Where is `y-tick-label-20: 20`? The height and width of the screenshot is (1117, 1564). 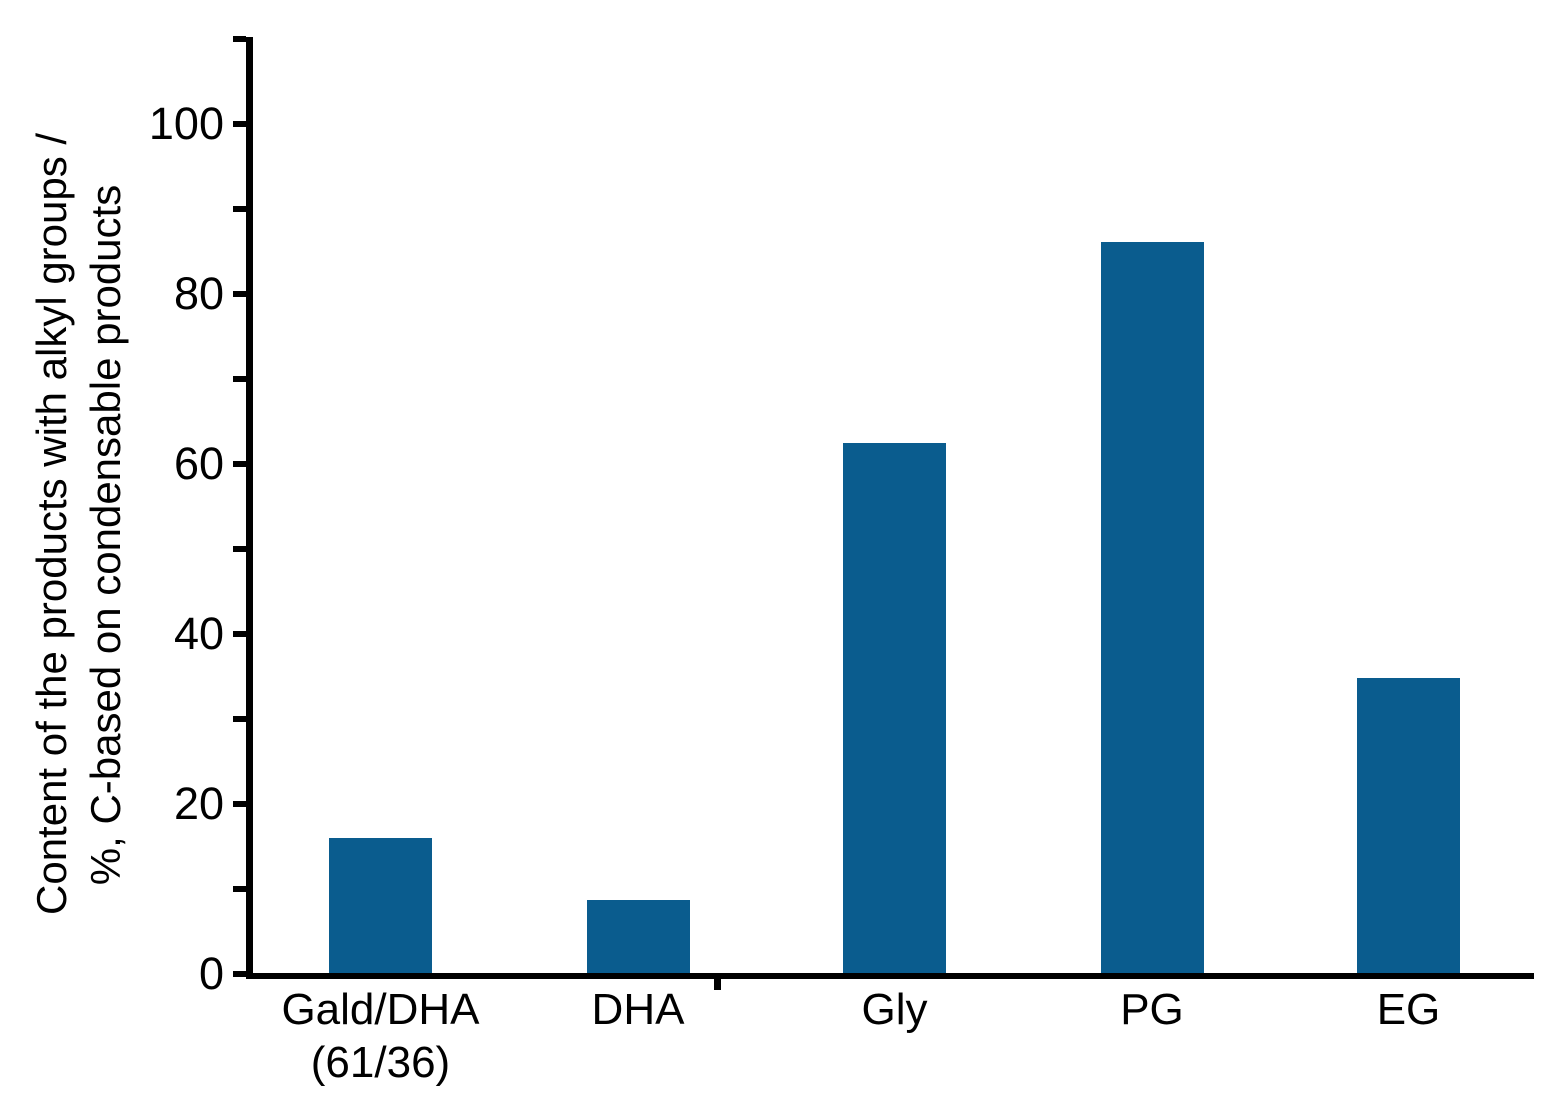
y-tick-label-20: 20 is located at coordinates (198, 803).